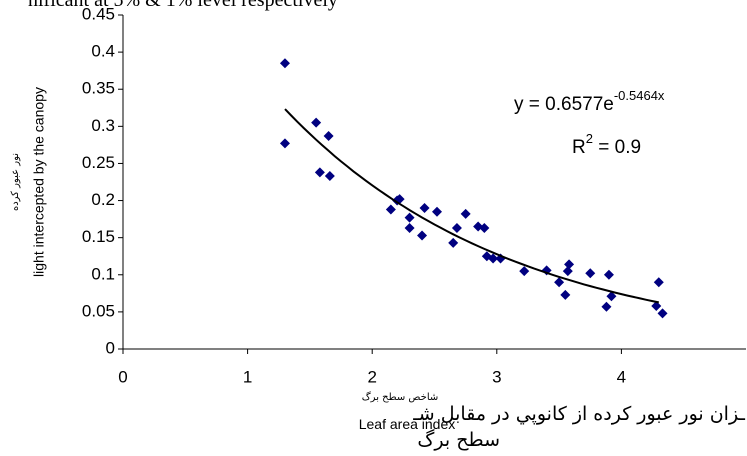 This screenshot has height=456, width=747. What do you see at coordinates (458, 440) in the screenshot?
I see `caption: سطح برگ` at bounding box center [458, 440].